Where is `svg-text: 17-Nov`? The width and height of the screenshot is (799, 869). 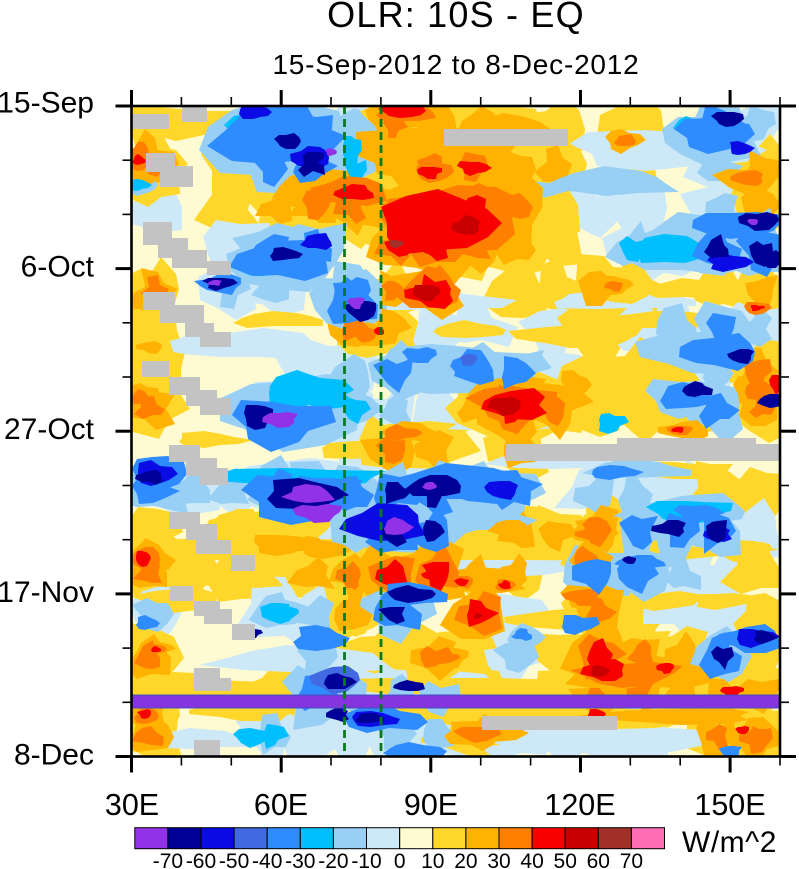
svg-text: 17-Nov is located at coordinates (47, 592).